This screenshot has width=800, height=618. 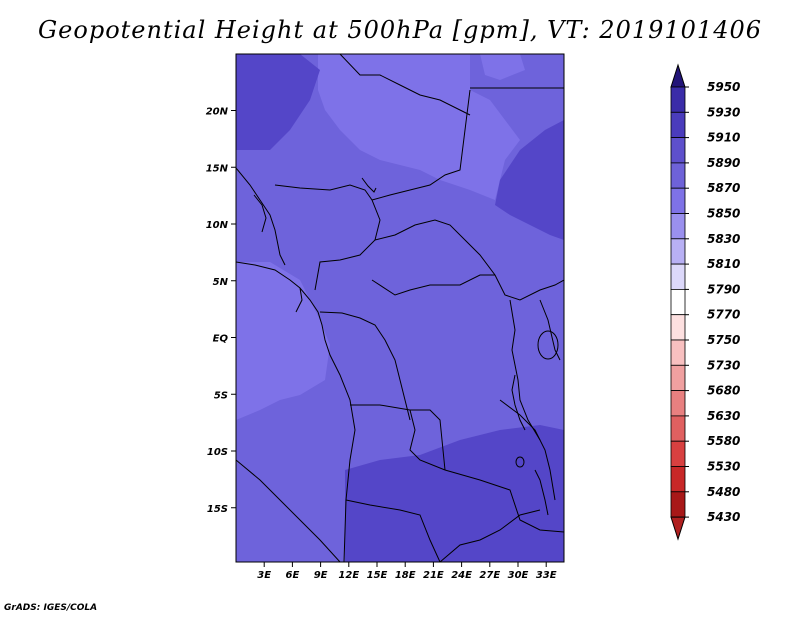 What do you see at coordinates (348, 575) in the screenshot?
I see `lon-tick-label: 12E` at bounding box center [348, 575].